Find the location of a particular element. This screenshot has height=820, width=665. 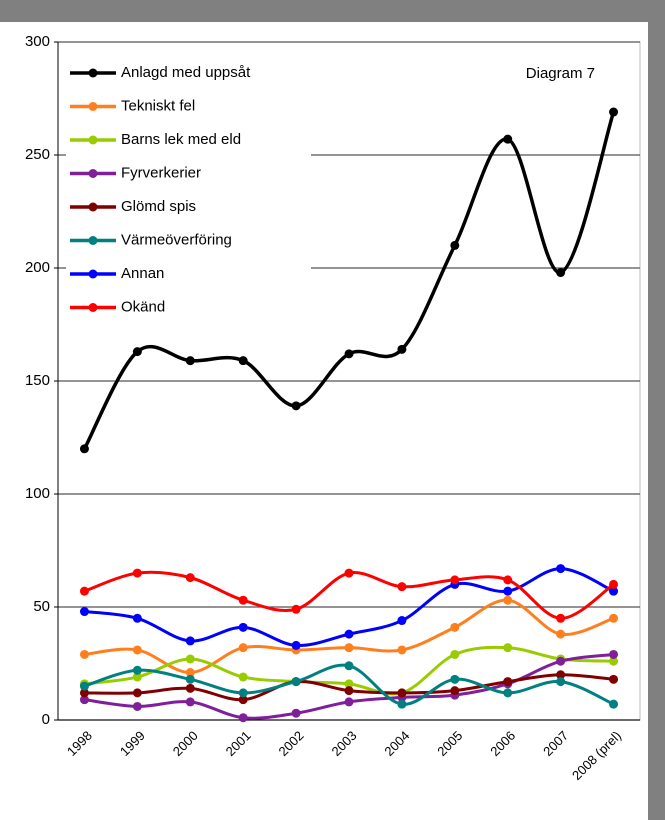

legend-label: Anlagd med uppsåt is located at coordinates (186, 72).